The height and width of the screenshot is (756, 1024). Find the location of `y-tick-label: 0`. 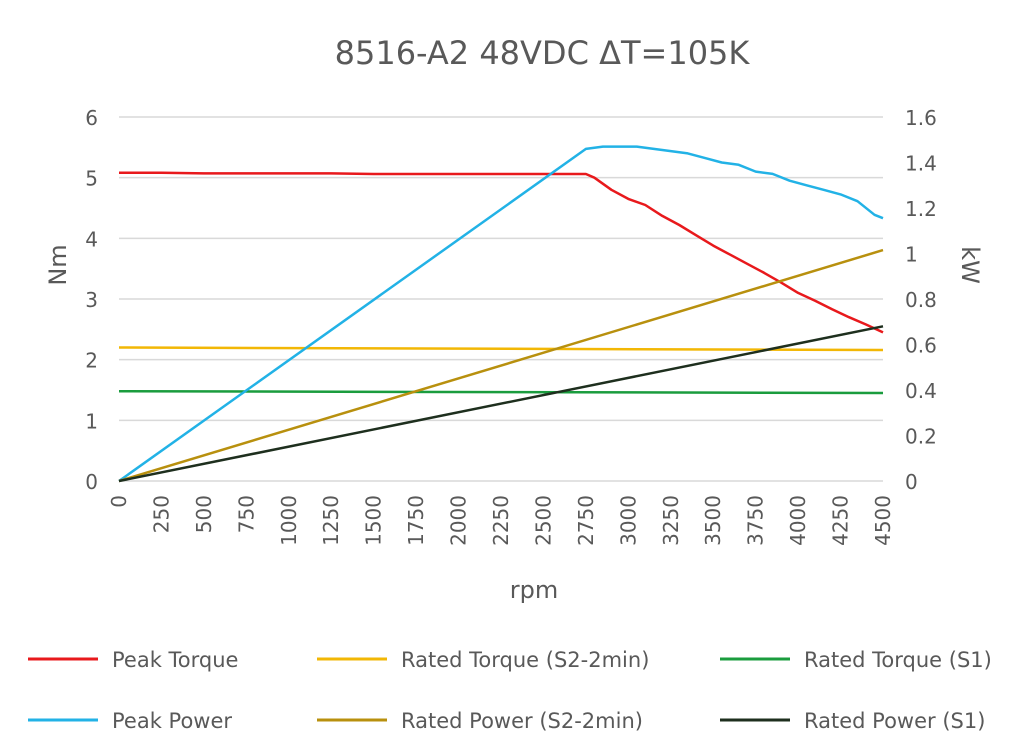

y-tick-label: 0 is located at coordinates (91, 482).